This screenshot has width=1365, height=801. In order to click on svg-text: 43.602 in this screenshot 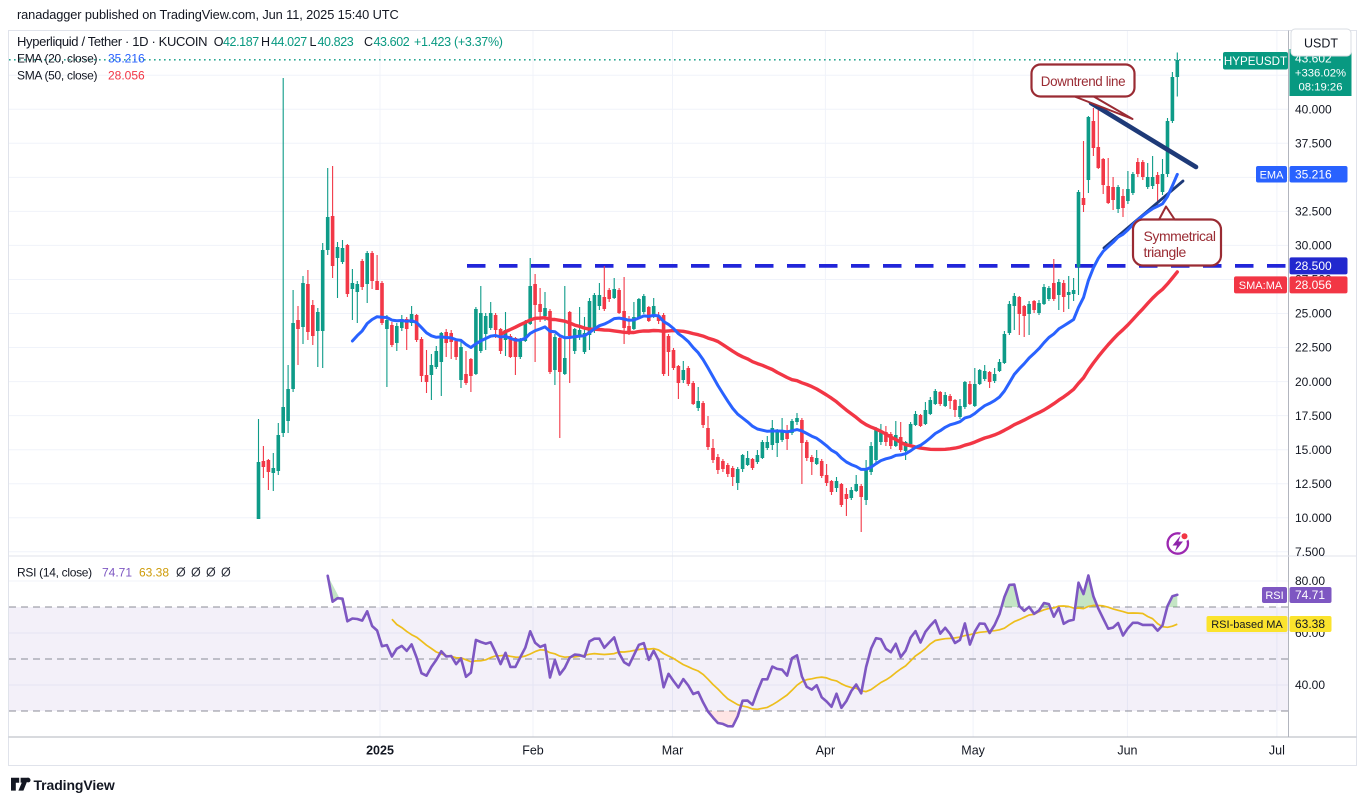, I will do `click(392, 42)`.